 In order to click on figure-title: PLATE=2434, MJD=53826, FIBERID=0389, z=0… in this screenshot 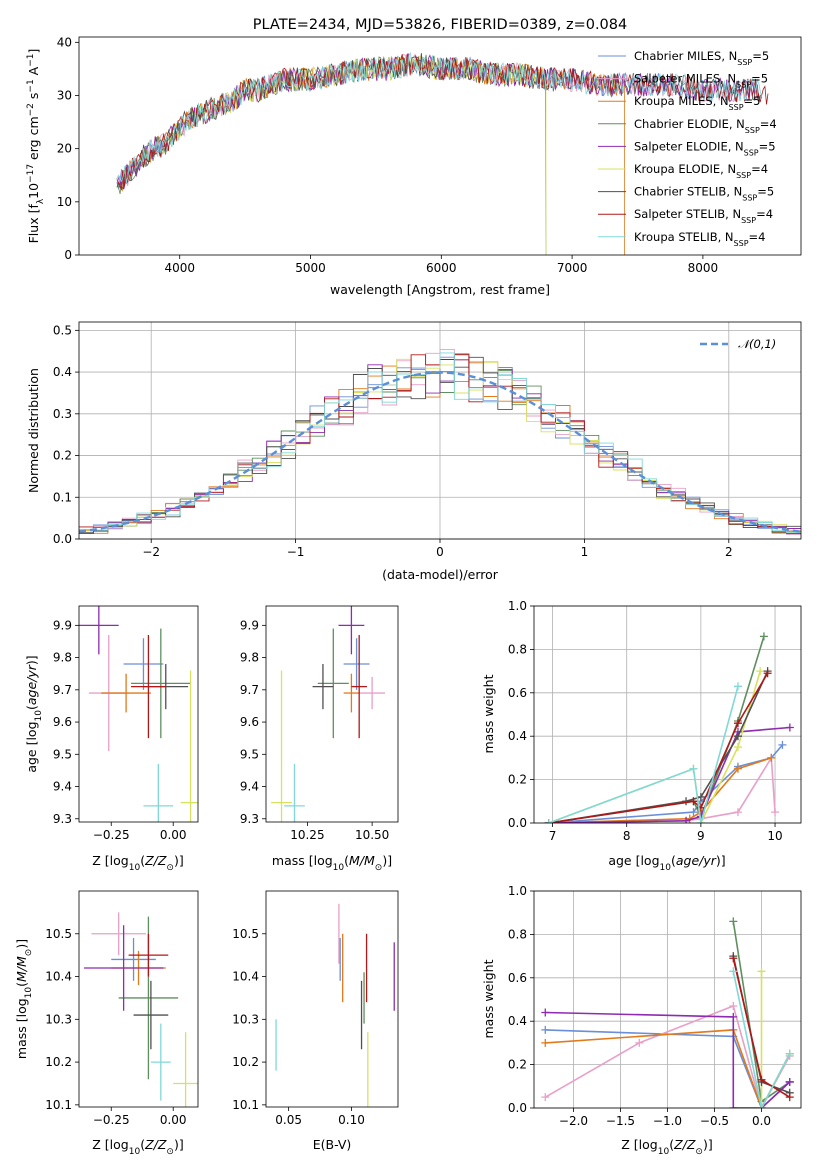, I will do `click(440, 25)`.